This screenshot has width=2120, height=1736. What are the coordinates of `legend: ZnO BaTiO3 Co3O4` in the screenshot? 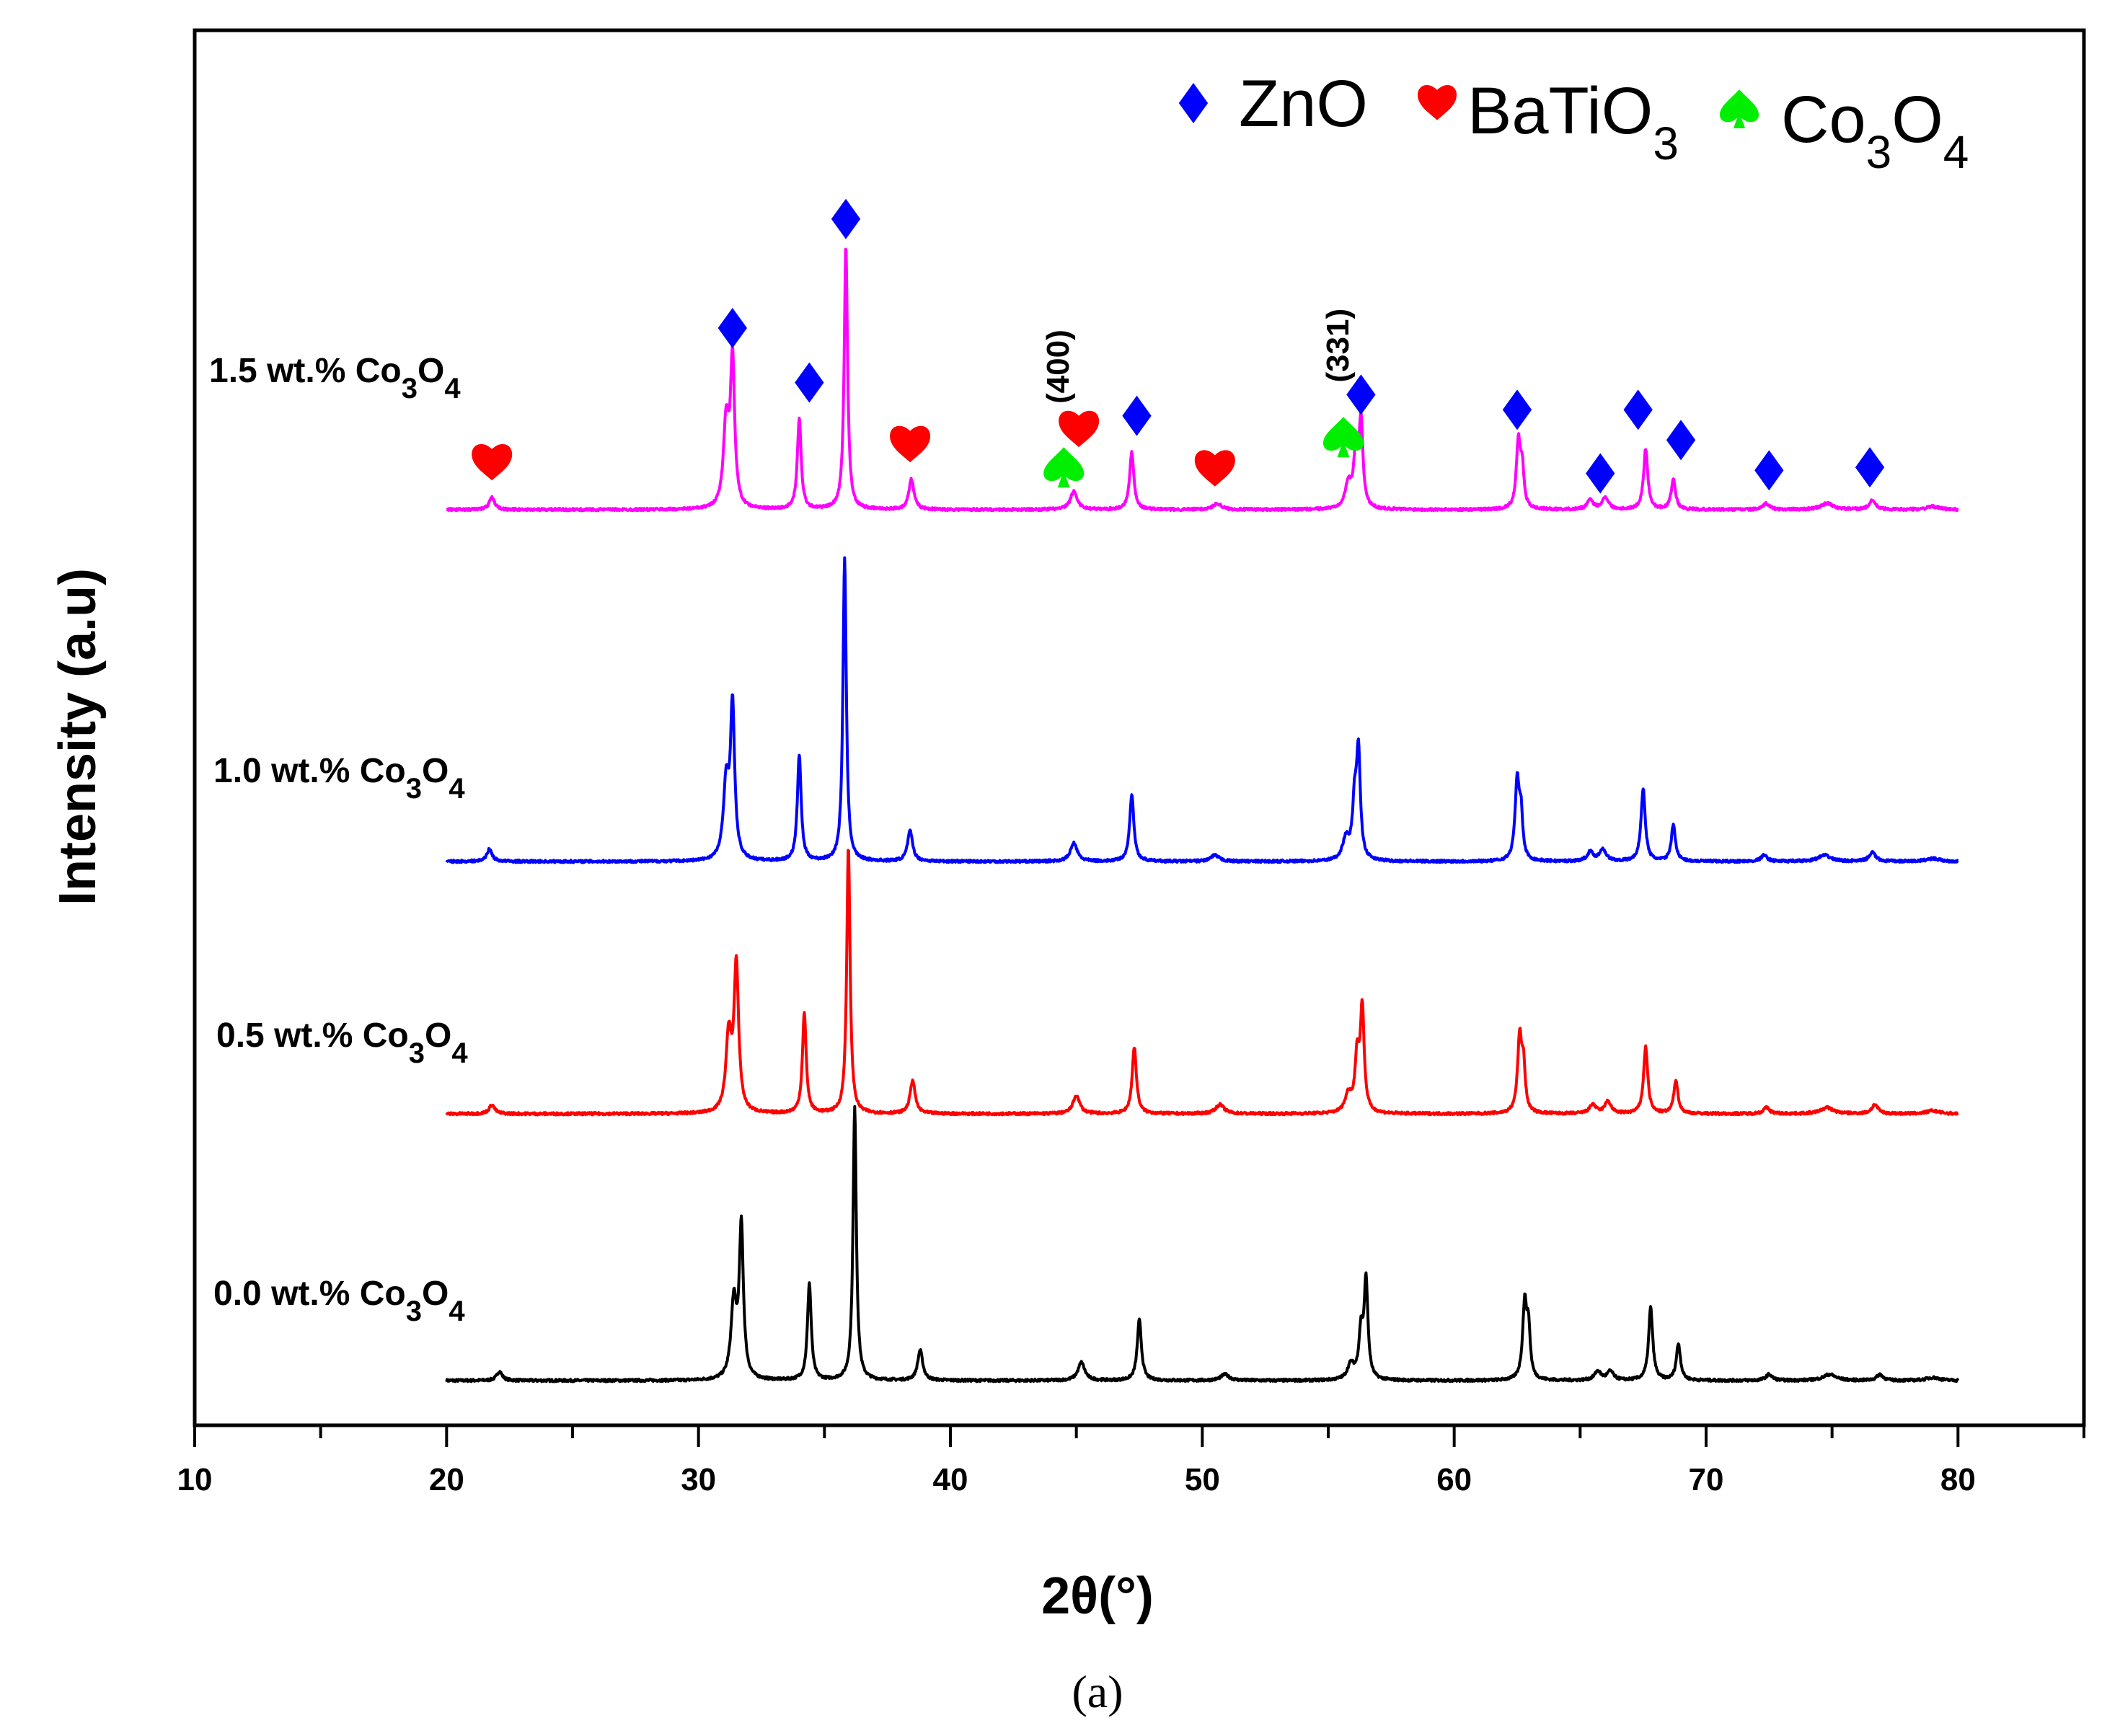 It's located at (1573, 122).